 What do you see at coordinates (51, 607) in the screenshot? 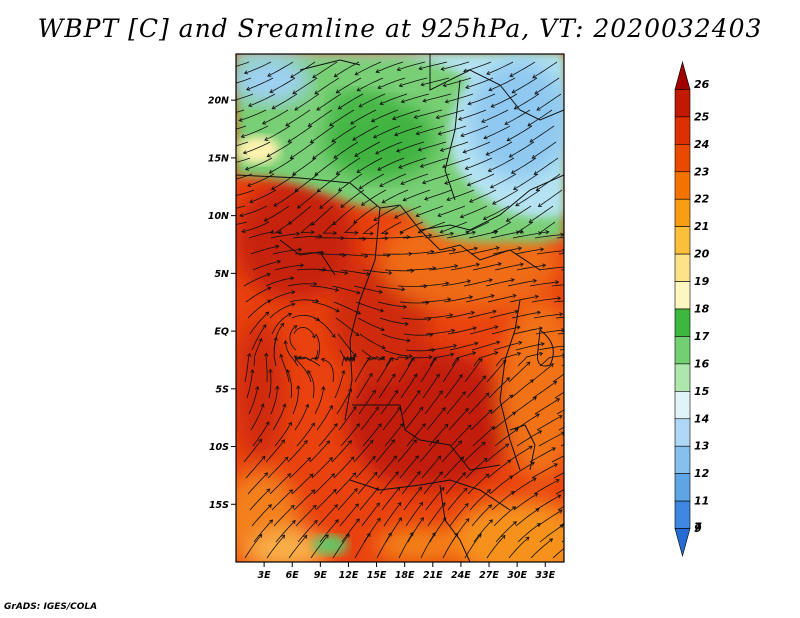
I see `footer-credit: GrADS: IGES/COLA` at bounding box center [51, 607].